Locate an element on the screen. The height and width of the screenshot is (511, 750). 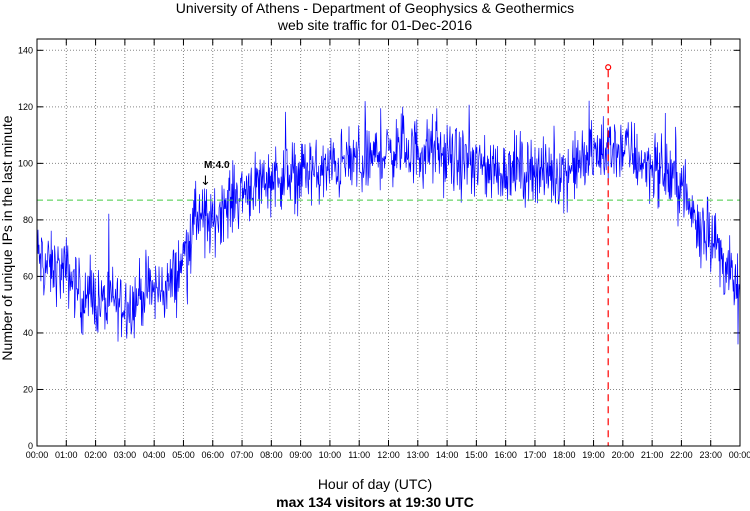
max-marker-point is located at coordinates (608, 67).